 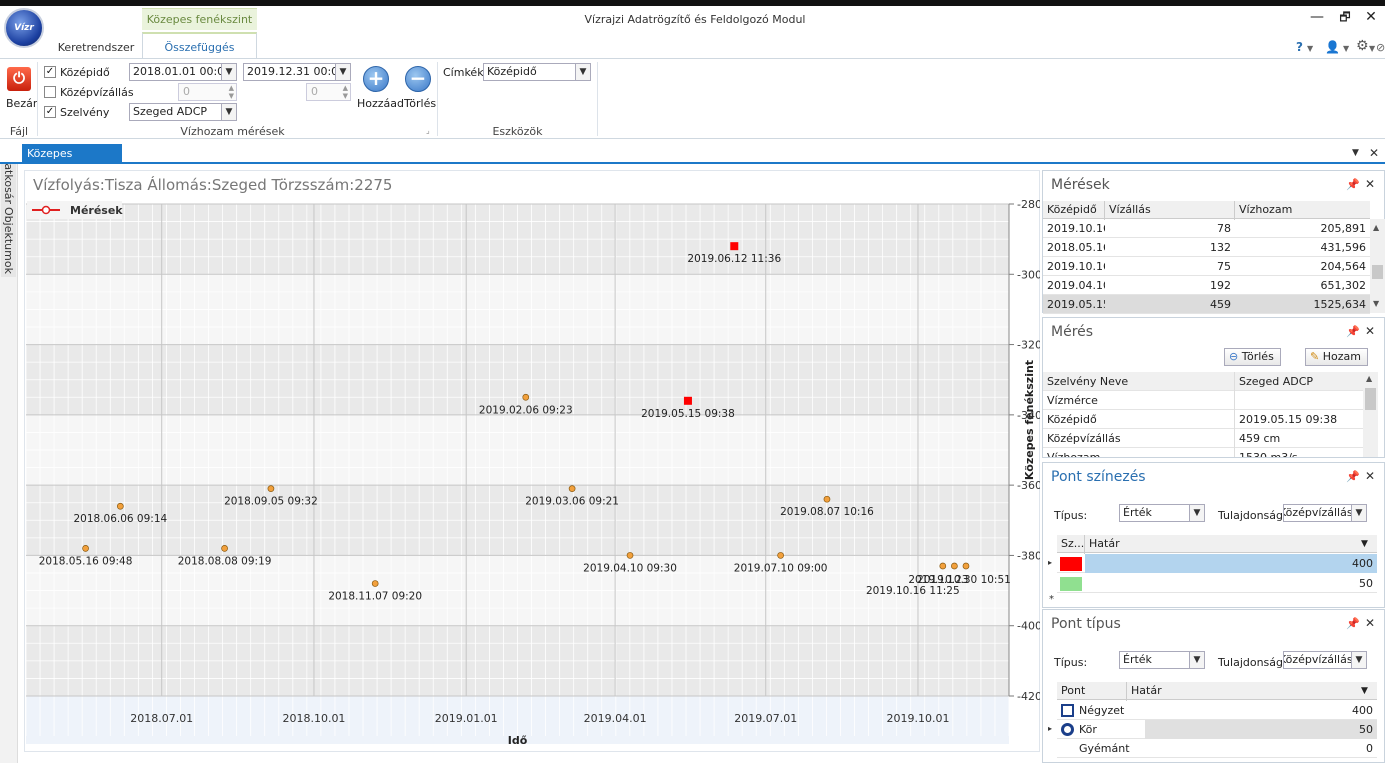 What do you see at coordinates (1266, 209) in the screenshot?
I see `column-header: Vízhozam` at bounding box center [1266, 209].